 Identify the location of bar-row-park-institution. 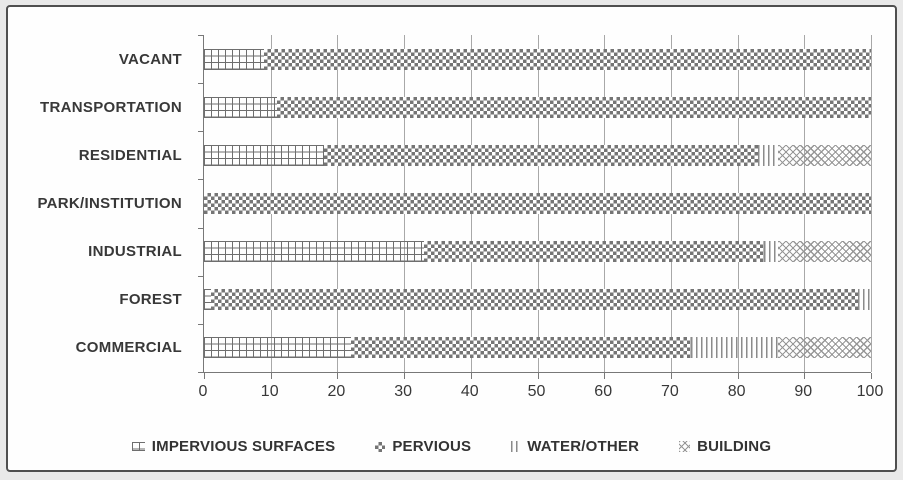
(537, 203).